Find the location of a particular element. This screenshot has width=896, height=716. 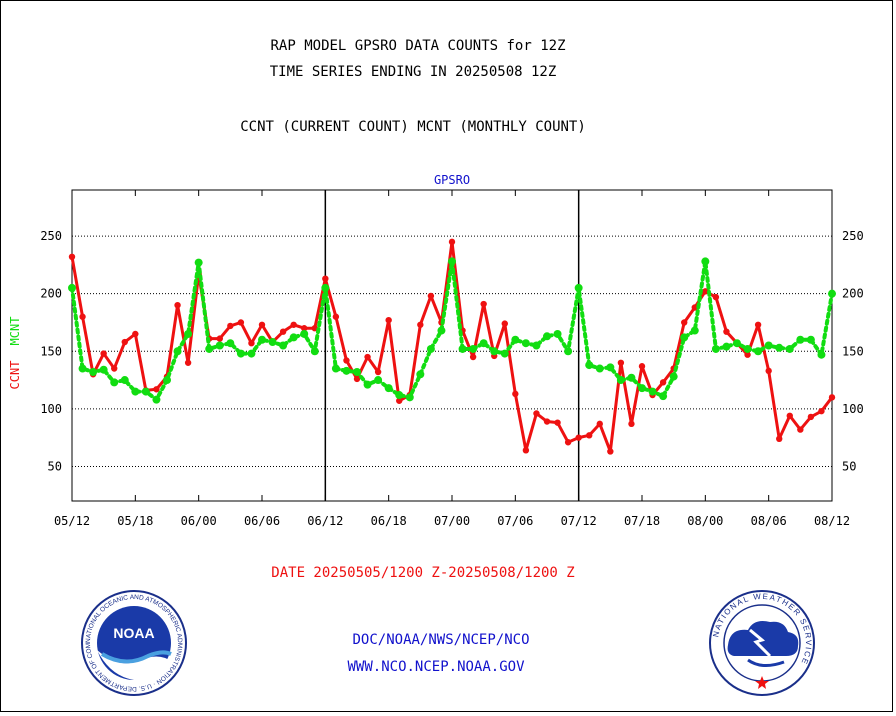

x-tick-label: 06/18 is located at coordinates (389, 521).